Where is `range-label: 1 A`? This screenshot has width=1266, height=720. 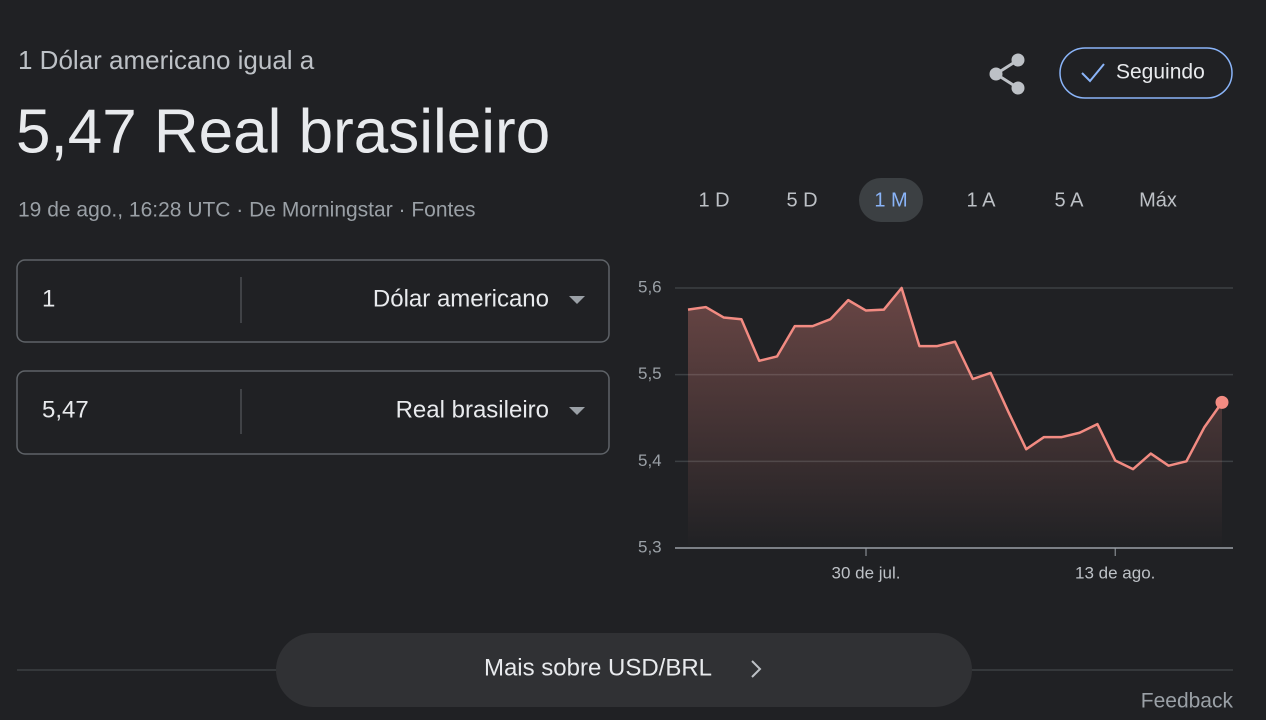 range-label: 1 A is located at coordinates (982, 200).